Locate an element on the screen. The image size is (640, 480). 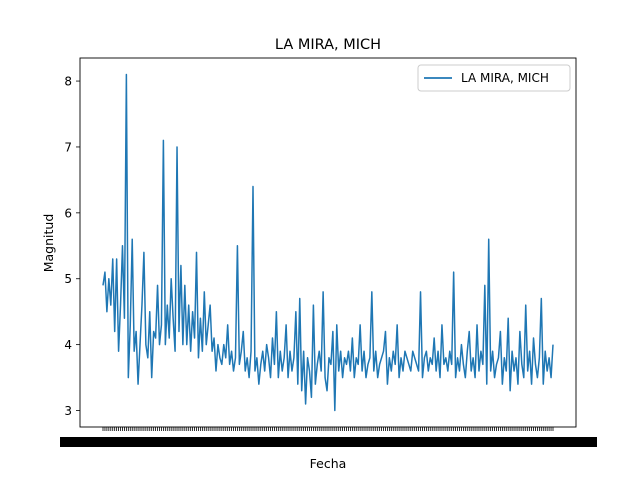
legend-entry: LA MIRA, MICH is located at coordinates (505, 78).